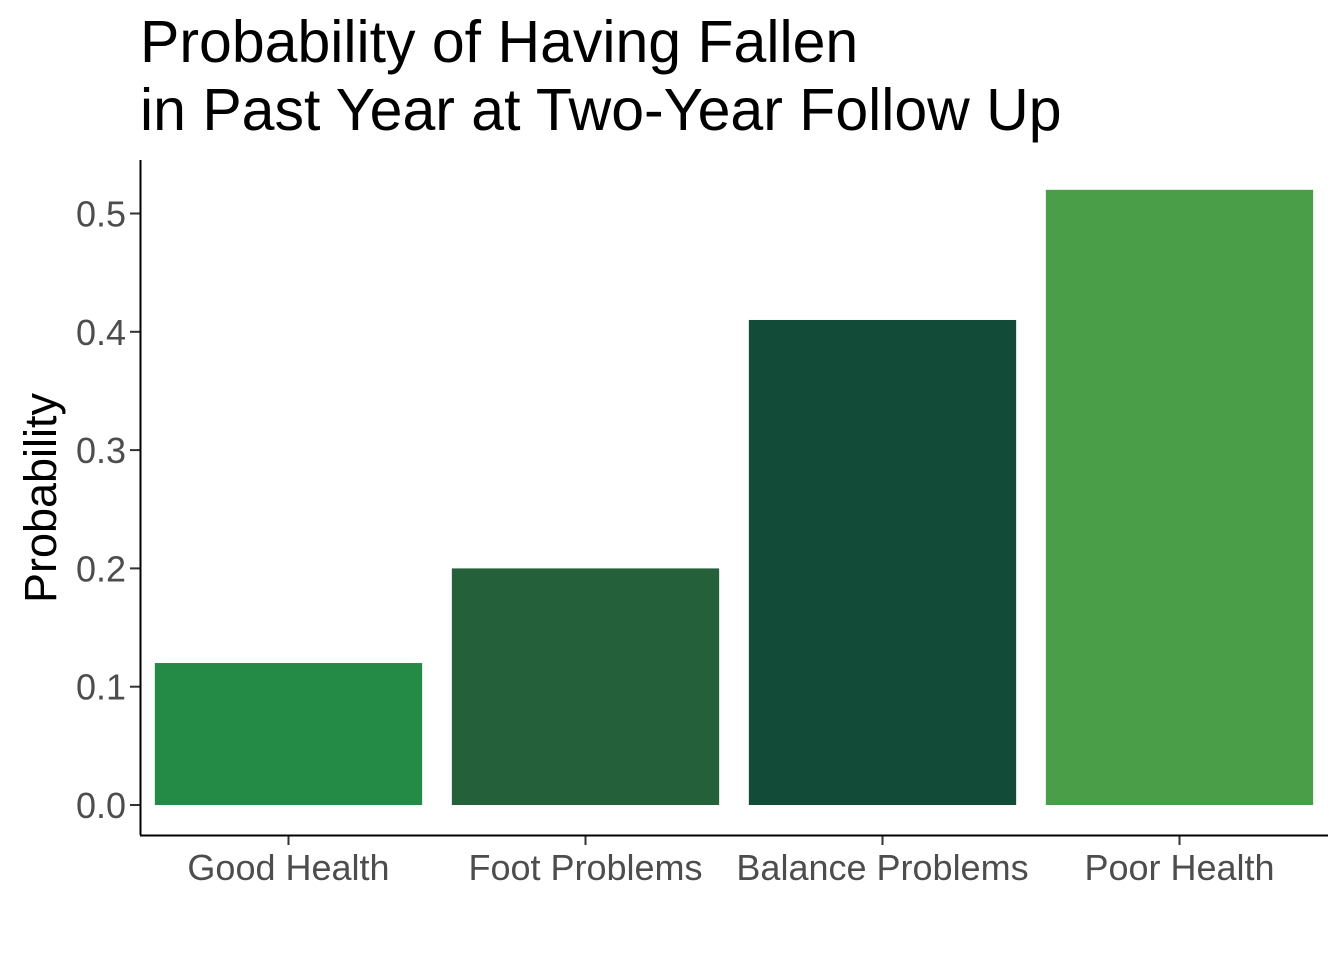  Describe the element at coordinates (40, 497) in the screenshot. I see `y-axis-title: Probability` at that location.